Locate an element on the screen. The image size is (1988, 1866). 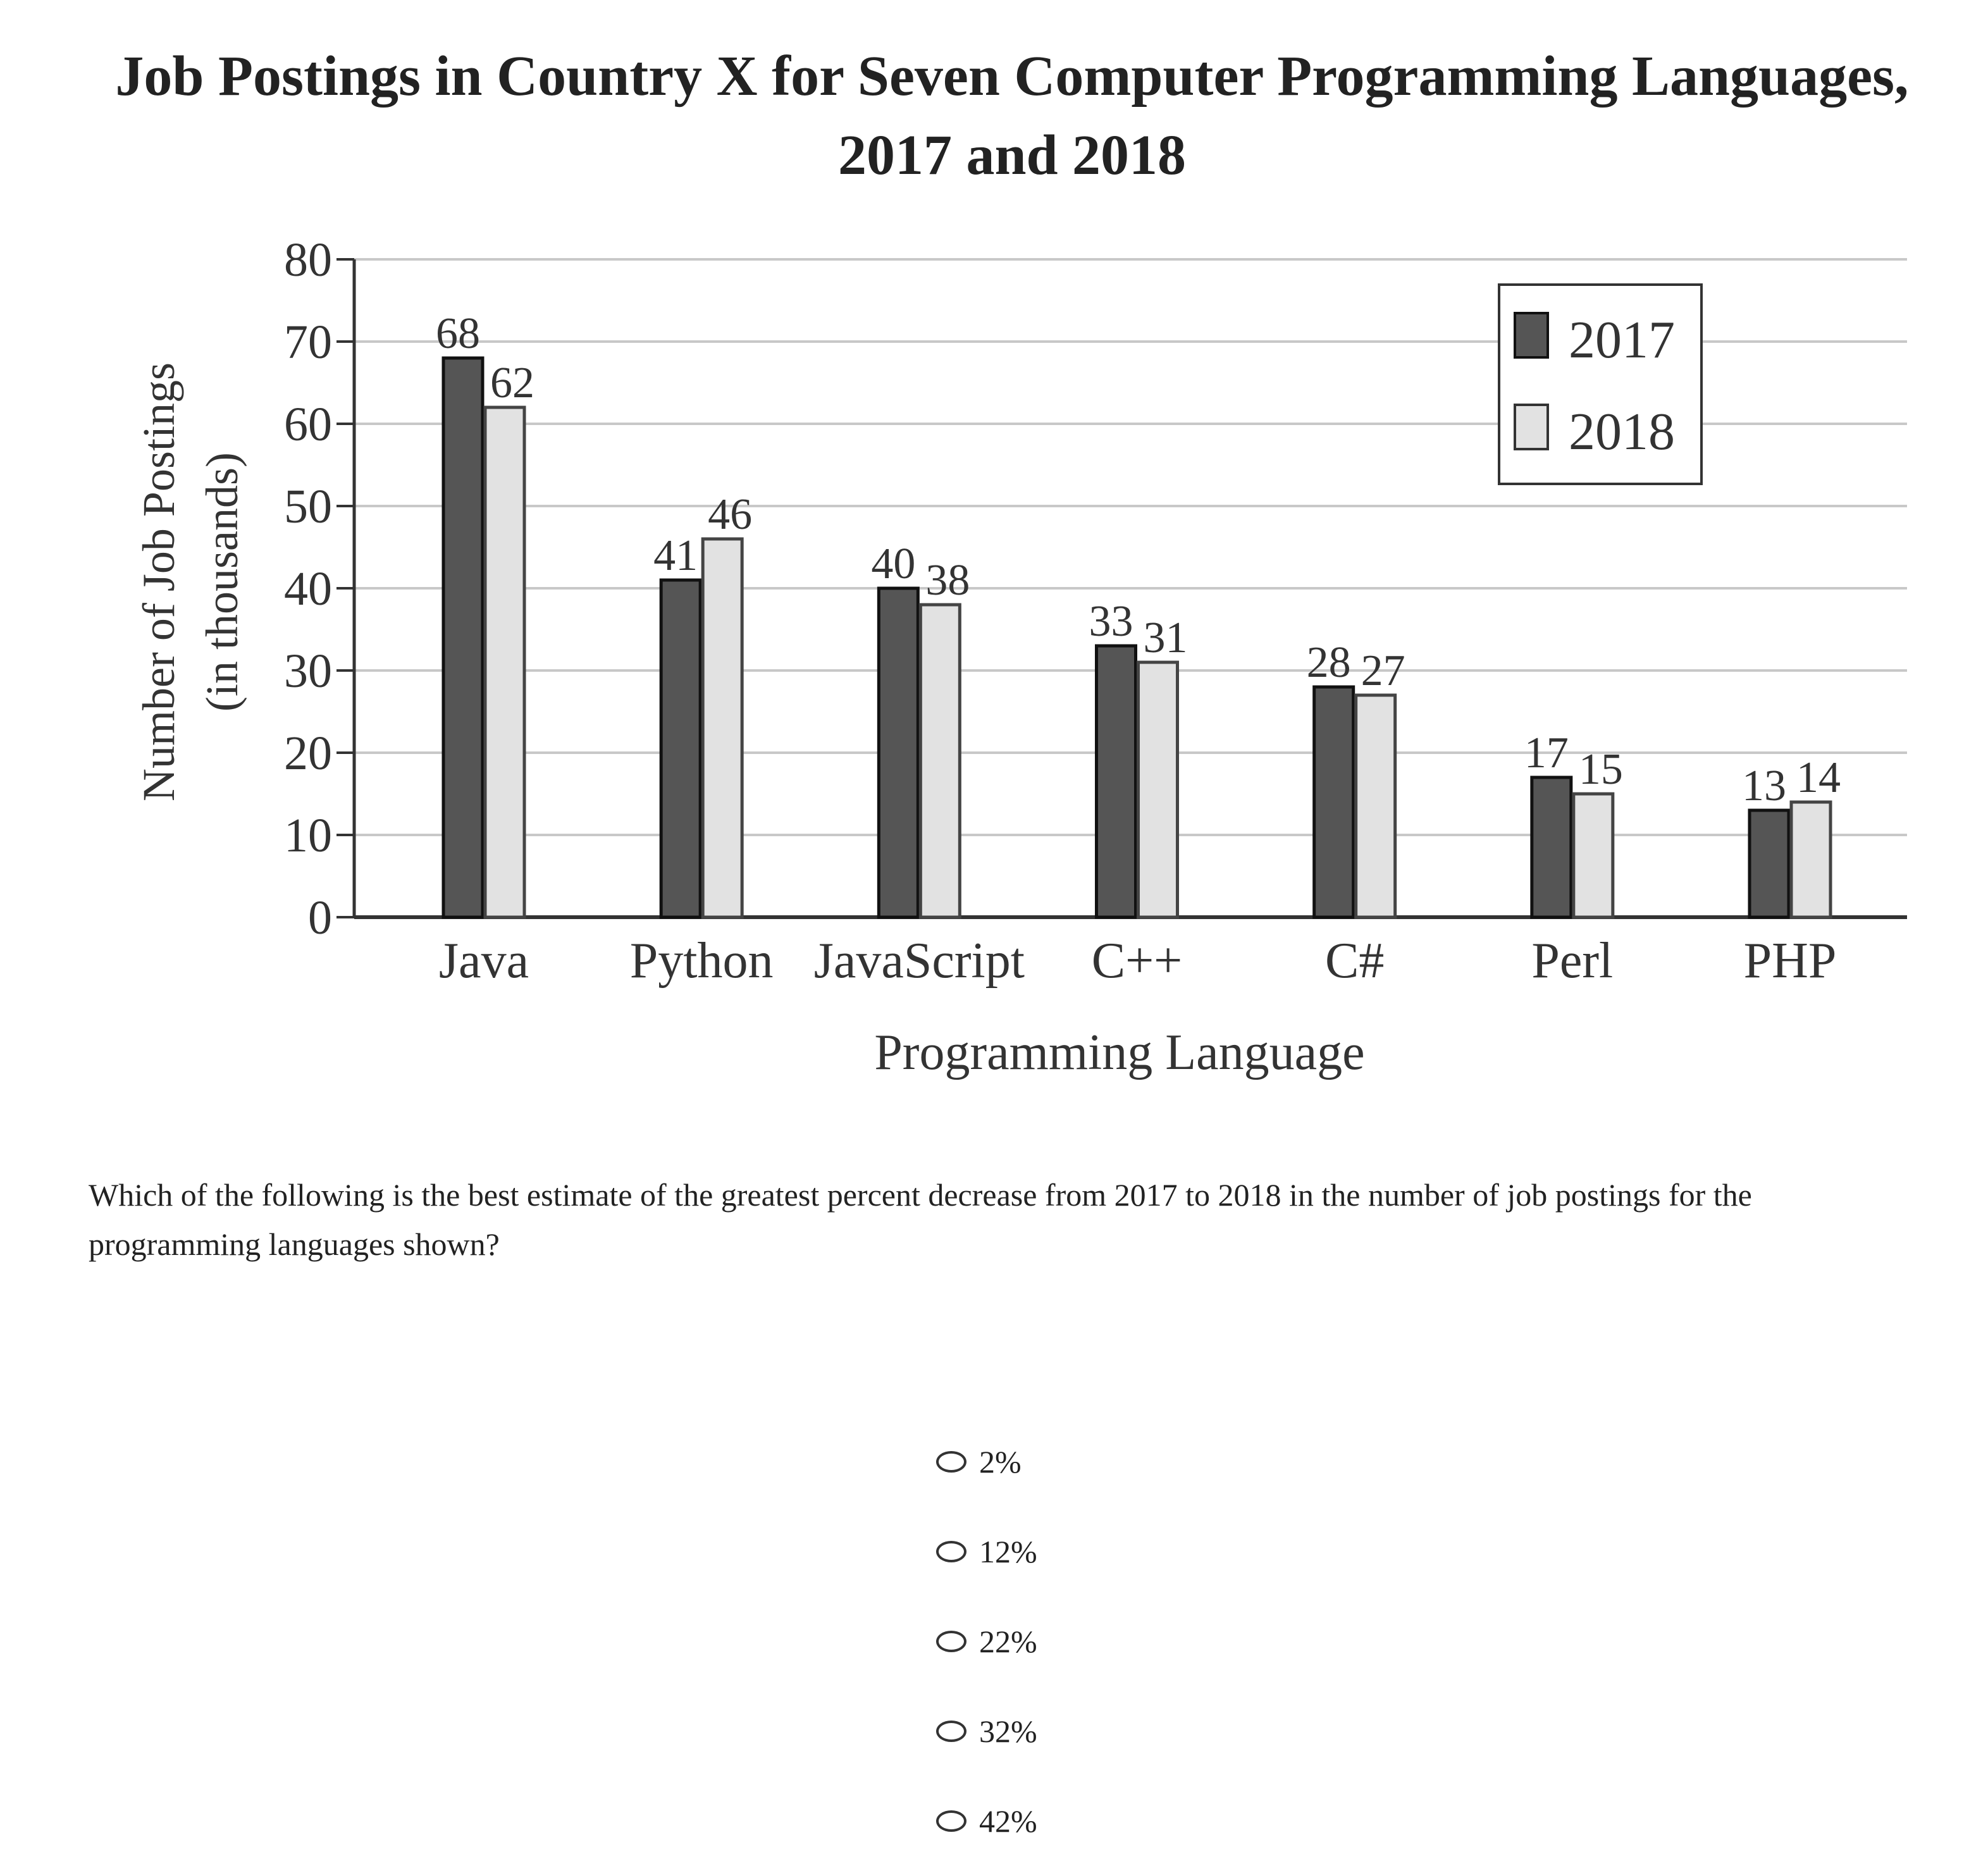
legend-swatch-2017 is located at coordinates (1531, 335).